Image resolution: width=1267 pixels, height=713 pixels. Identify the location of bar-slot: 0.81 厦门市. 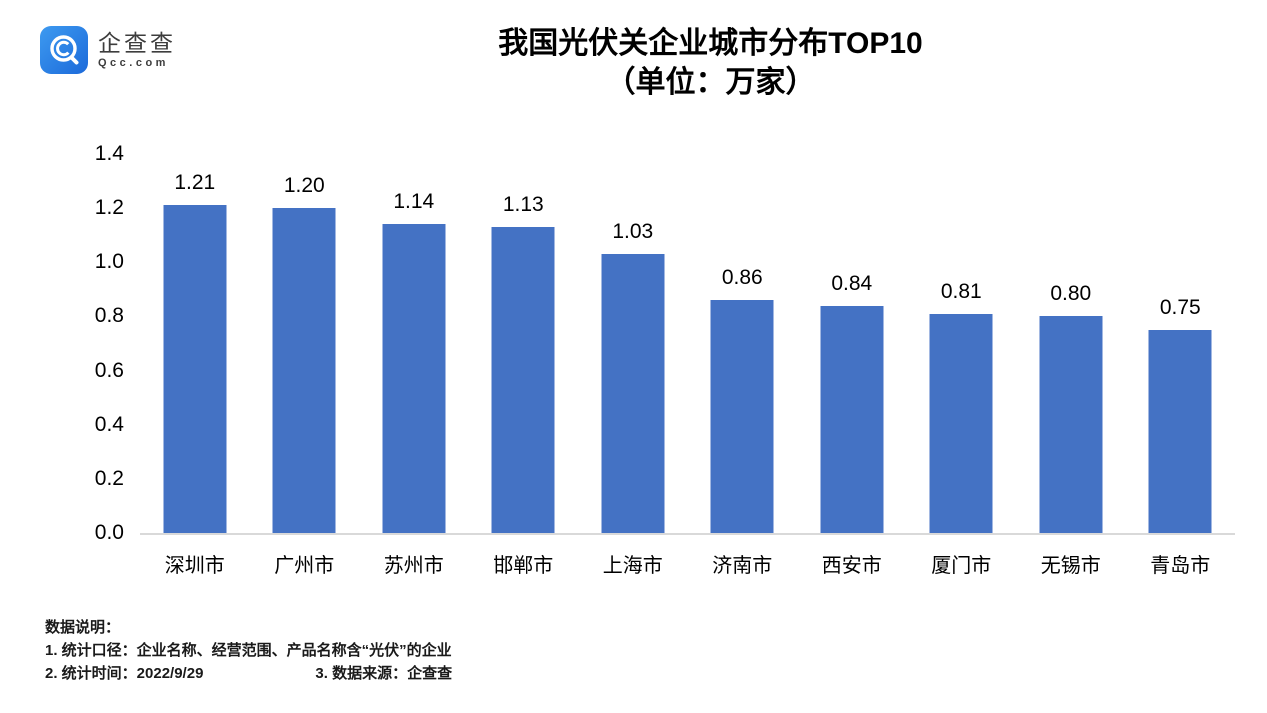
(962, 365).